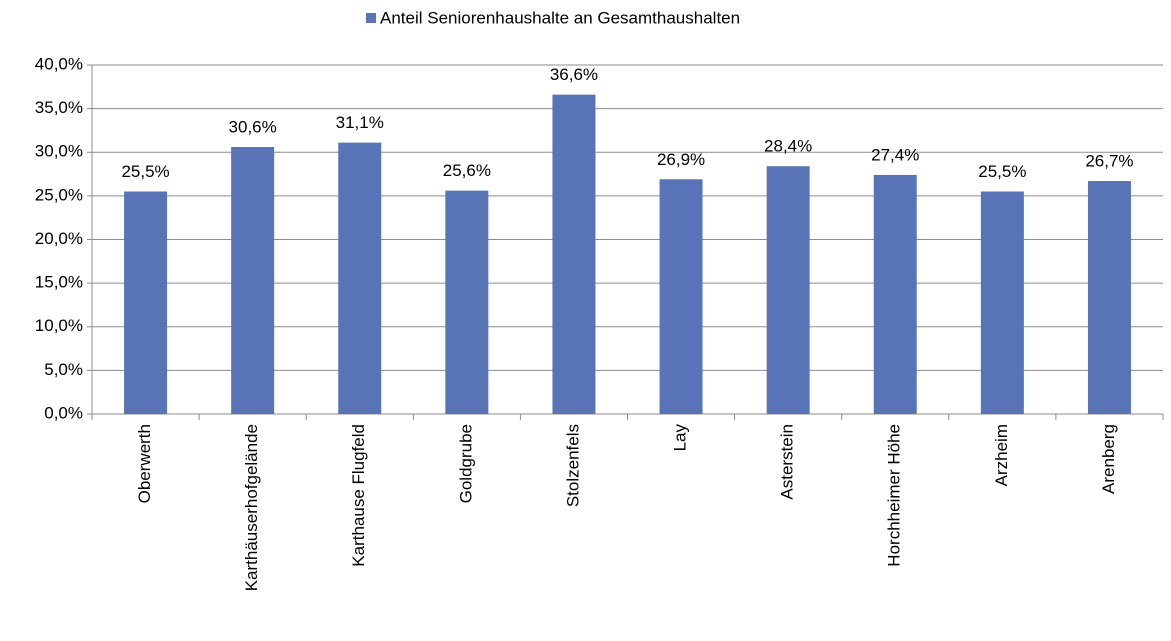 The height and width of the screenshot is (641, 1171). Describe the element at coordinates (1108, 459) in the screenshot. I see `x-tick-label: Arenberg` at that location.